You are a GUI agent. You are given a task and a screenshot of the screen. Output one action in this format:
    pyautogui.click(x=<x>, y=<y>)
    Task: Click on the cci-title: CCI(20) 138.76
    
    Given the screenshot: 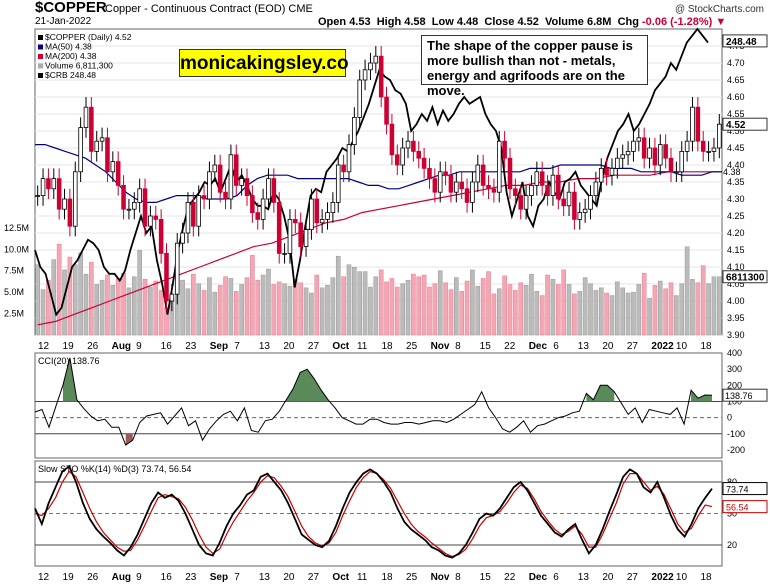 What is the action you would take?
    pyautogui.click(x=69, y=361)
    